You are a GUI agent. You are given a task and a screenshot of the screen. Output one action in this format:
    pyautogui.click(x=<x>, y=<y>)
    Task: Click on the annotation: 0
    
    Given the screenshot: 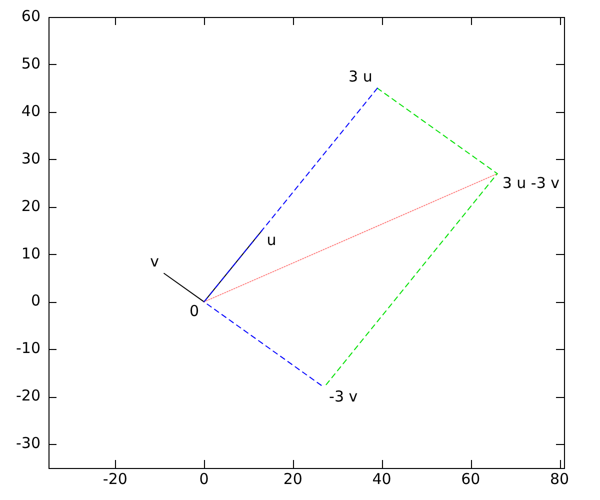 What is the action you would take?
    pyautogui.click(x=194, y=311)
    